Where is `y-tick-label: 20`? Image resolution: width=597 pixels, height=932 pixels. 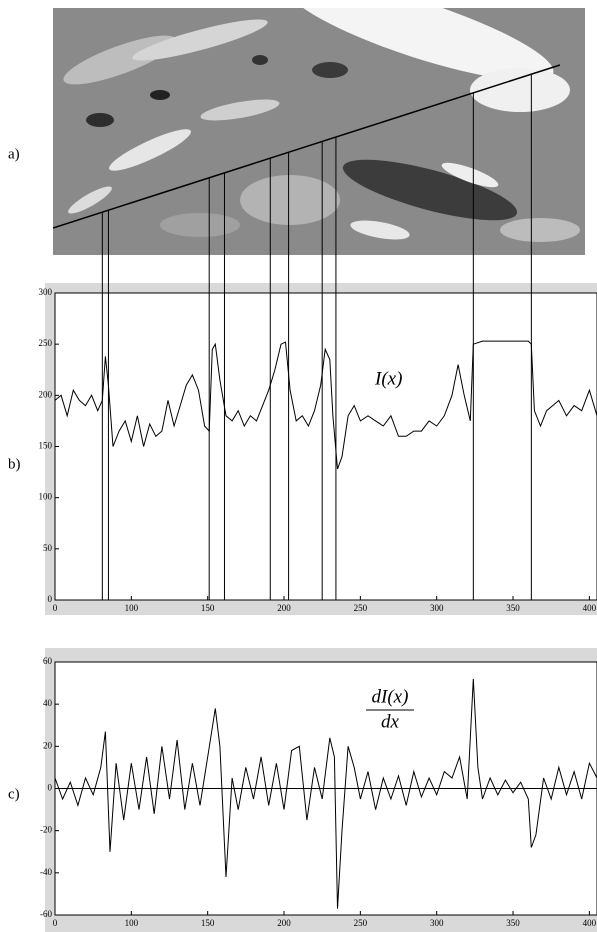
y-tick-label: 20 is located at coordinates (48, 745).